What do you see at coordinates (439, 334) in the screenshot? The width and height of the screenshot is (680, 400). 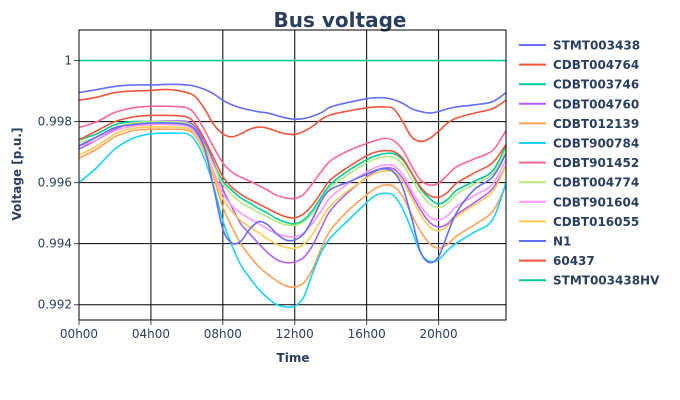 I see `x-tick-label: 20h00` at bounding box center [439, 334].